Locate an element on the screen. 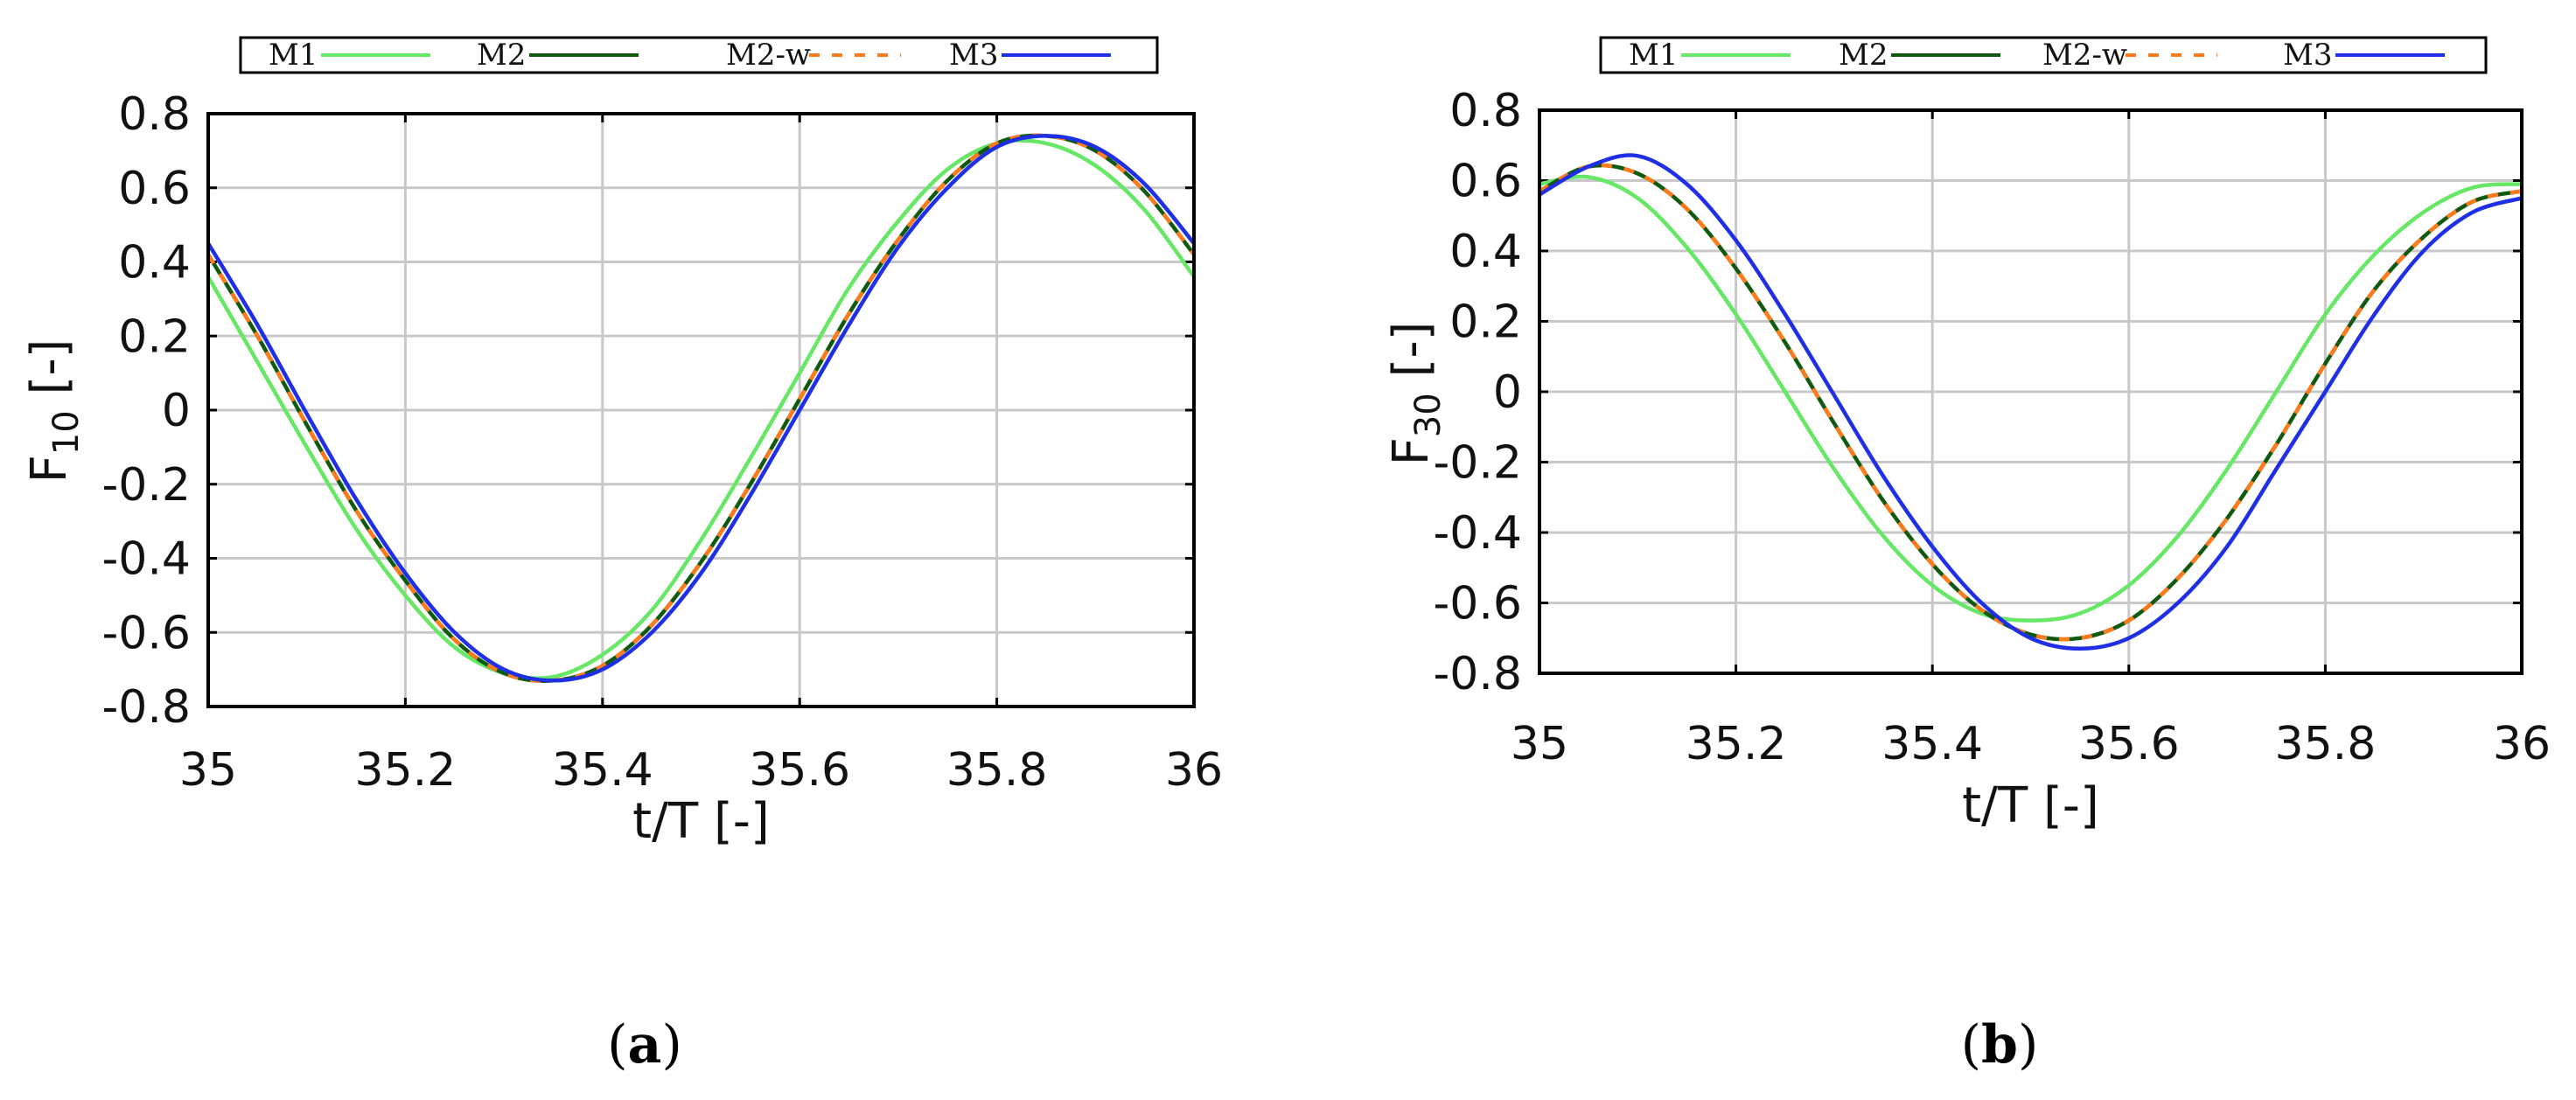 Image resolution: width=2576 pixels, height=1100 pixels. y-axis-label-subscript: 30 is located at coordinates (1428, 415).